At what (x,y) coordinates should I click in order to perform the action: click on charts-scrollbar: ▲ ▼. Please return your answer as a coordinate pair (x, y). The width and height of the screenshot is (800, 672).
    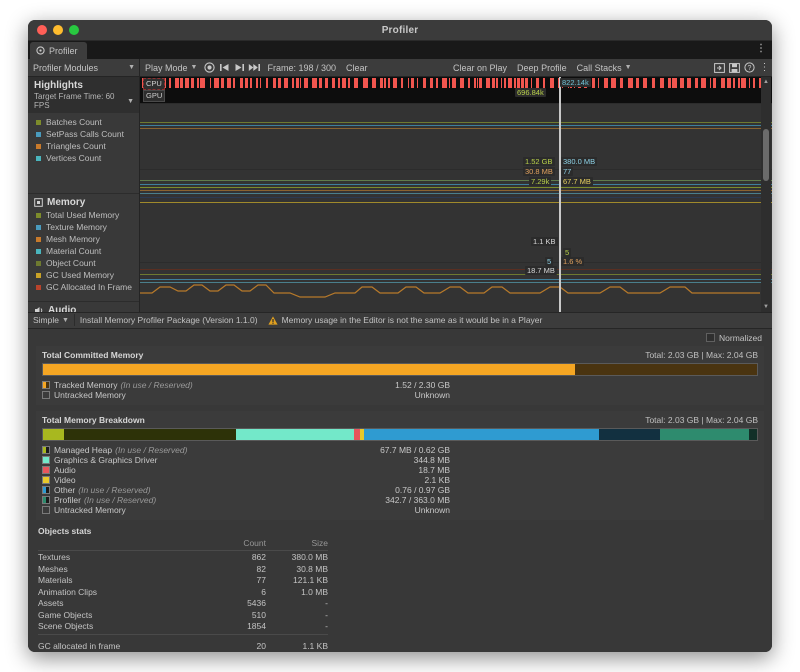
    Looking at the image, I should click on (766, 194).